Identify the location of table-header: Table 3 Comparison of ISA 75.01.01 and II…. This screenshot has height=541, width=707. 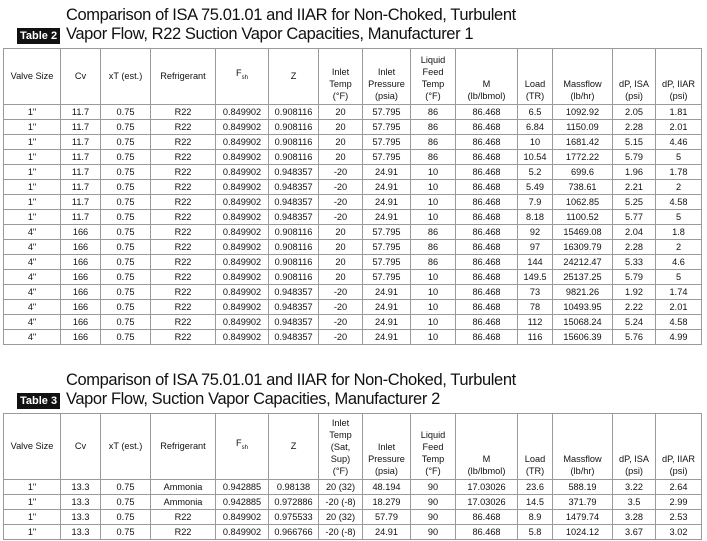
(352, 390).